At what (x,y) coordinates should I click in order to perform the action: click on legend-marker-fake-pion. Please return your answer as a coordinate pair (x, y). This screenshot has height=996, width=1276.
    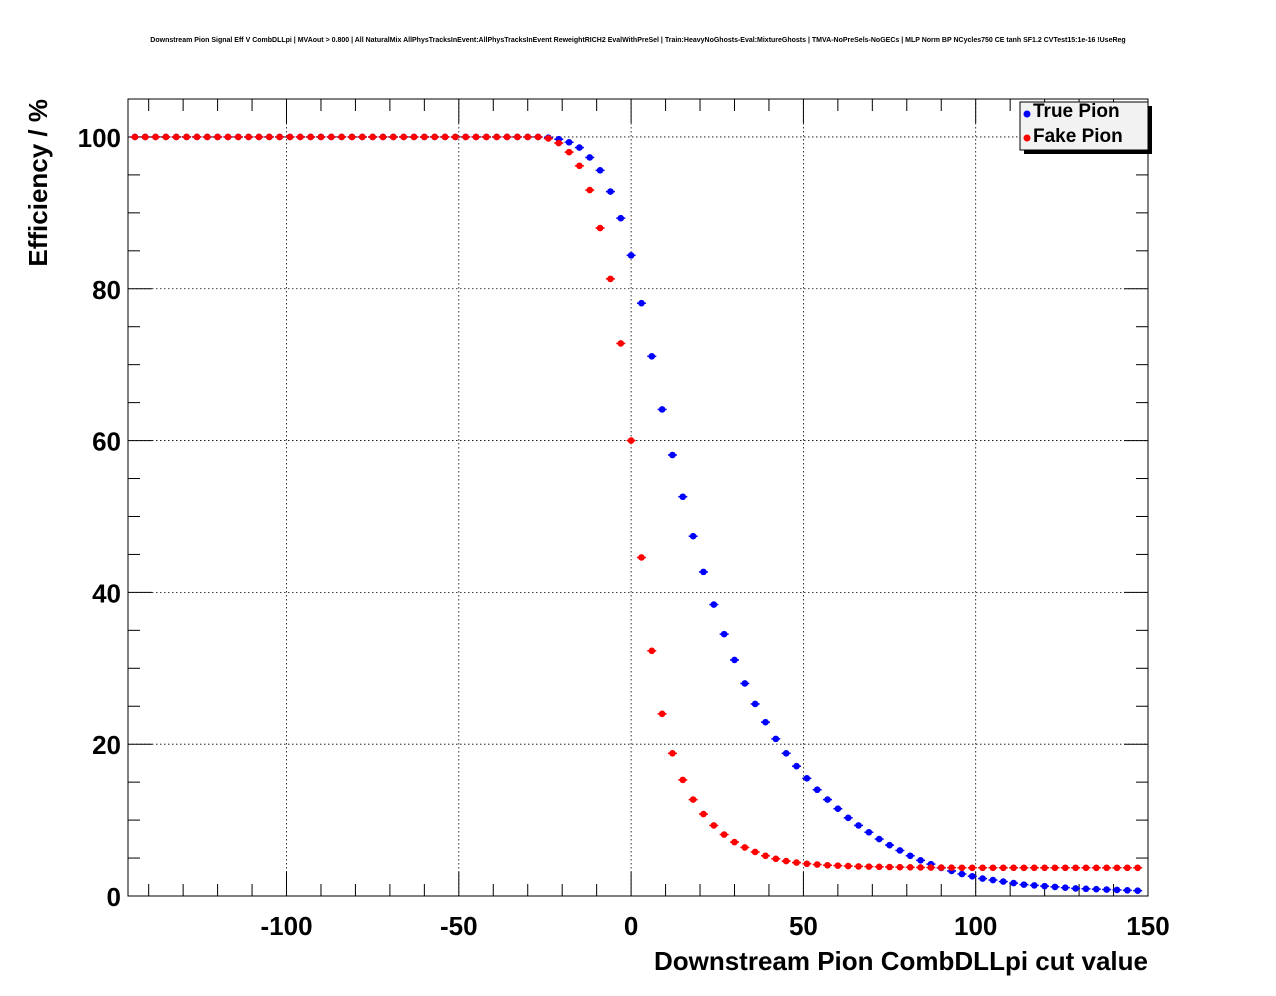
    Looking at the image, I should click on (1027, 138).